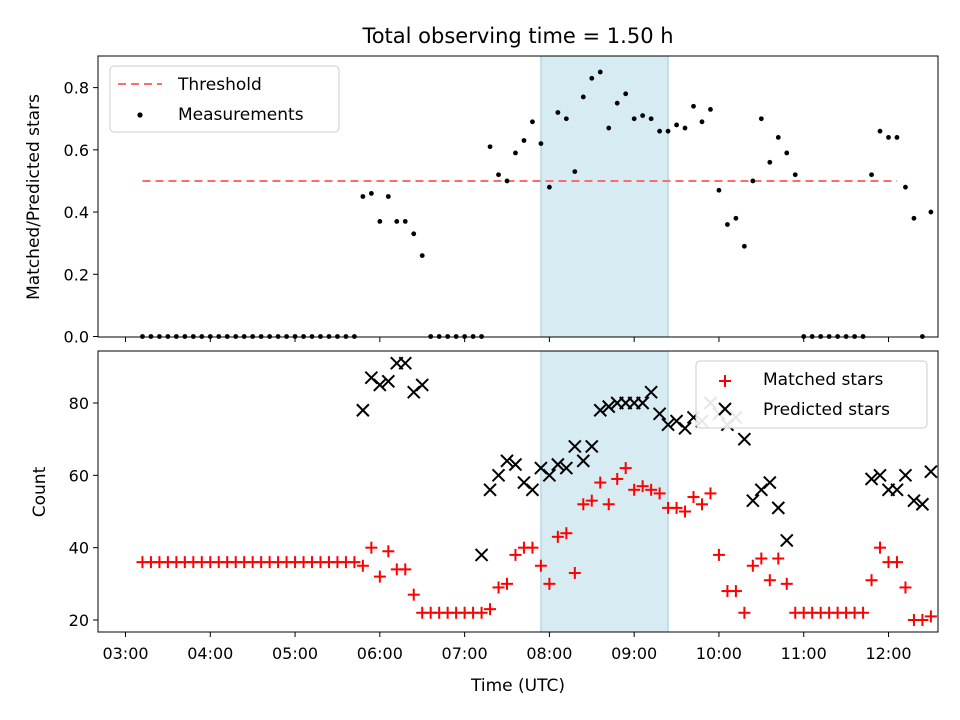 The width and height of the screenshot is (960, 720). What do you see at coordinates (79, 475) in the screenshot?
I see `bottom-y-tick-label: 60` at bounding box center [79, 475].